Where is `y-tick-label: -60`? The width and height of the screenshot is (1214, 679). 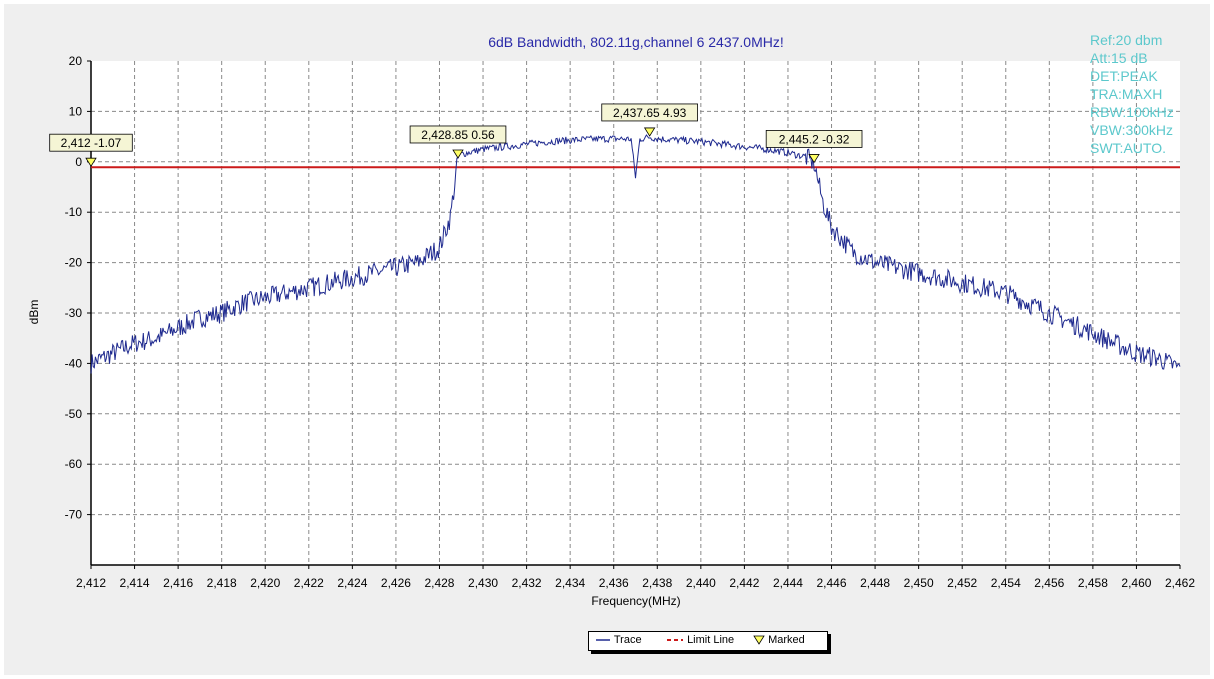
y-tick-label: -60 is located at coordinates (74, 464).